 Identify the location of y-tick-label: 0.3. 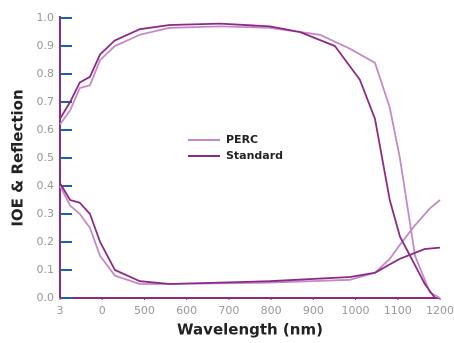
(46, 213).